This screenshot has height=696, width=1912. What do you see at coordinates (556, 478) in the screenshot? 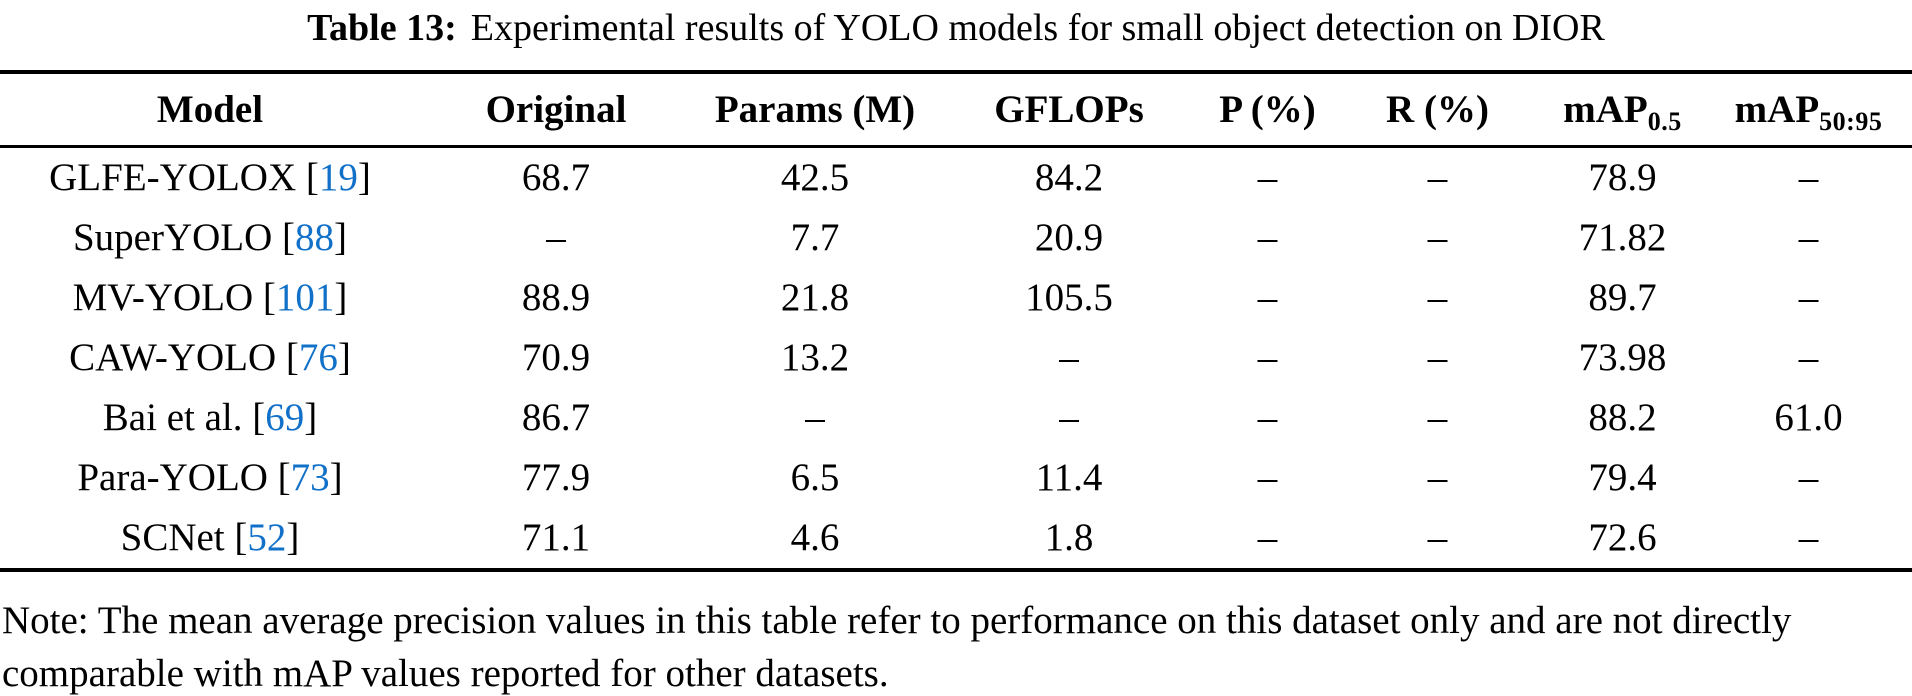
I see `value-cell: 77.9` at bounding box center [556, 478].